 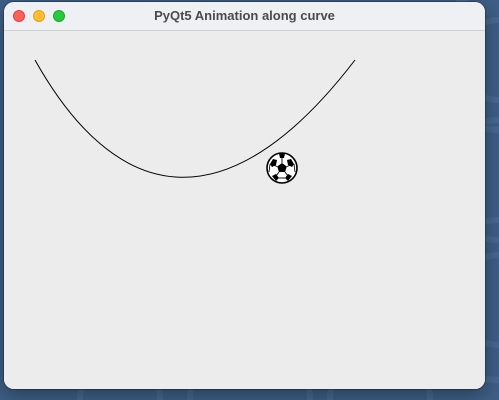 What do you see at coordinates (19, 16) in the screenshot?
I see `close-button` at bounding box center [19, 16].